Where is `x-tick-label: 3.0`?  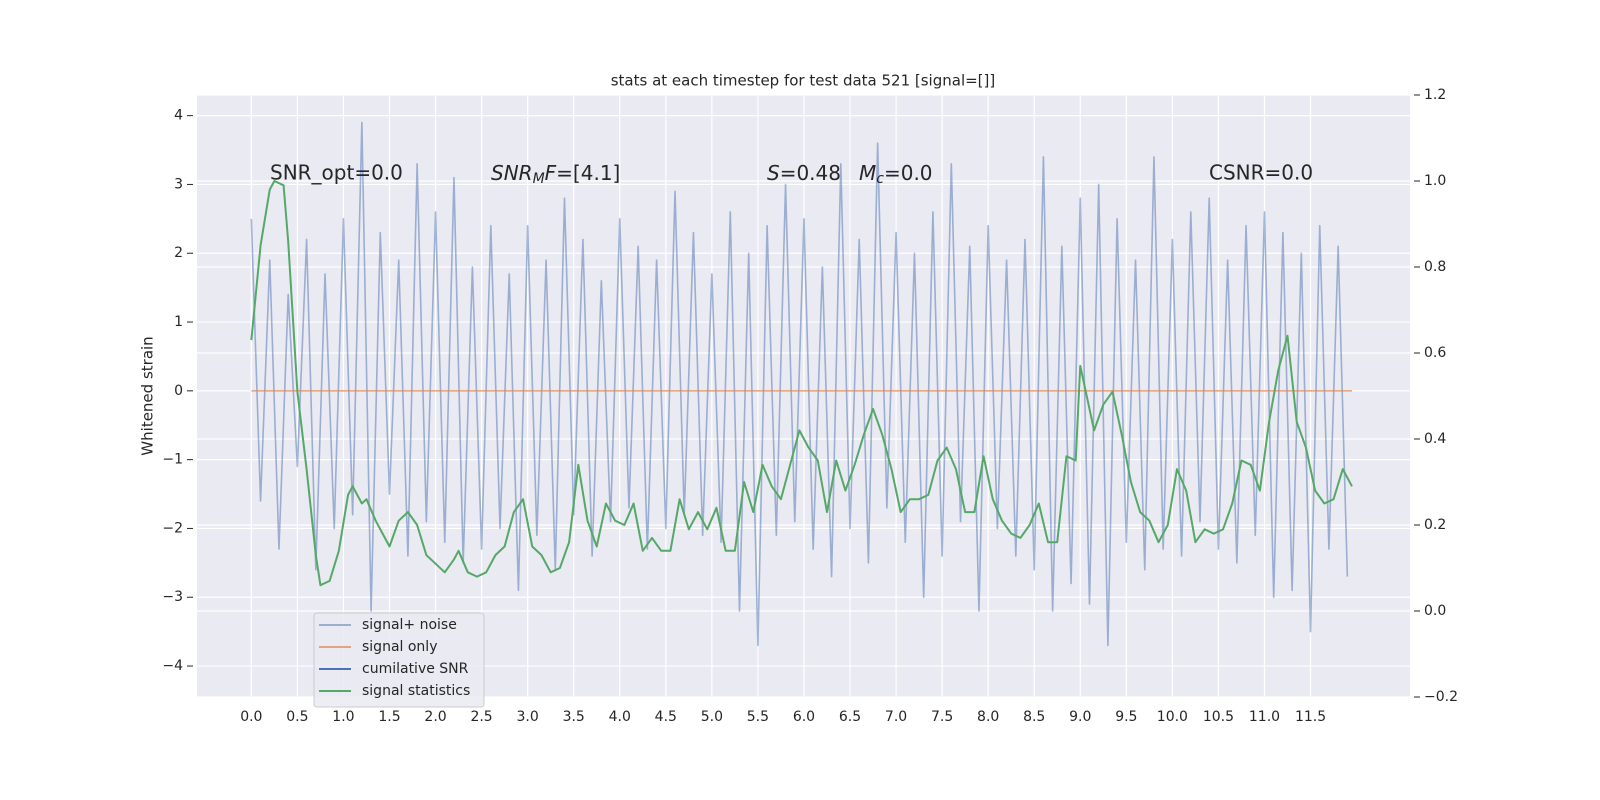
x-tick-label: 3.0 is located at coordinates (528, 717).